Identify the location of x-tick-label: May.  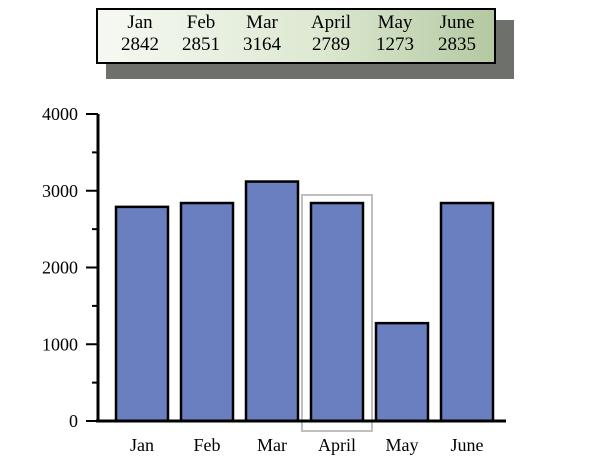
(402, 445).